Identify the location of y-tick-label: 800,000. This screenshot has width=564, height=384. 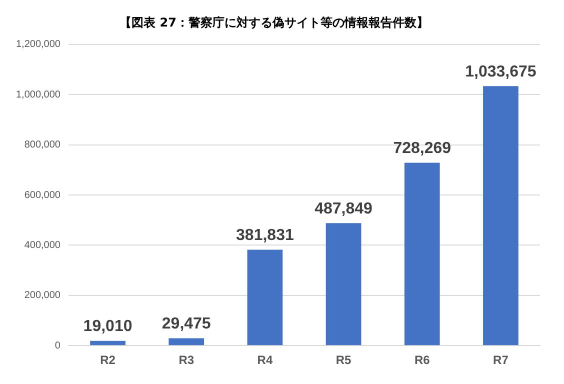
(42, 145).